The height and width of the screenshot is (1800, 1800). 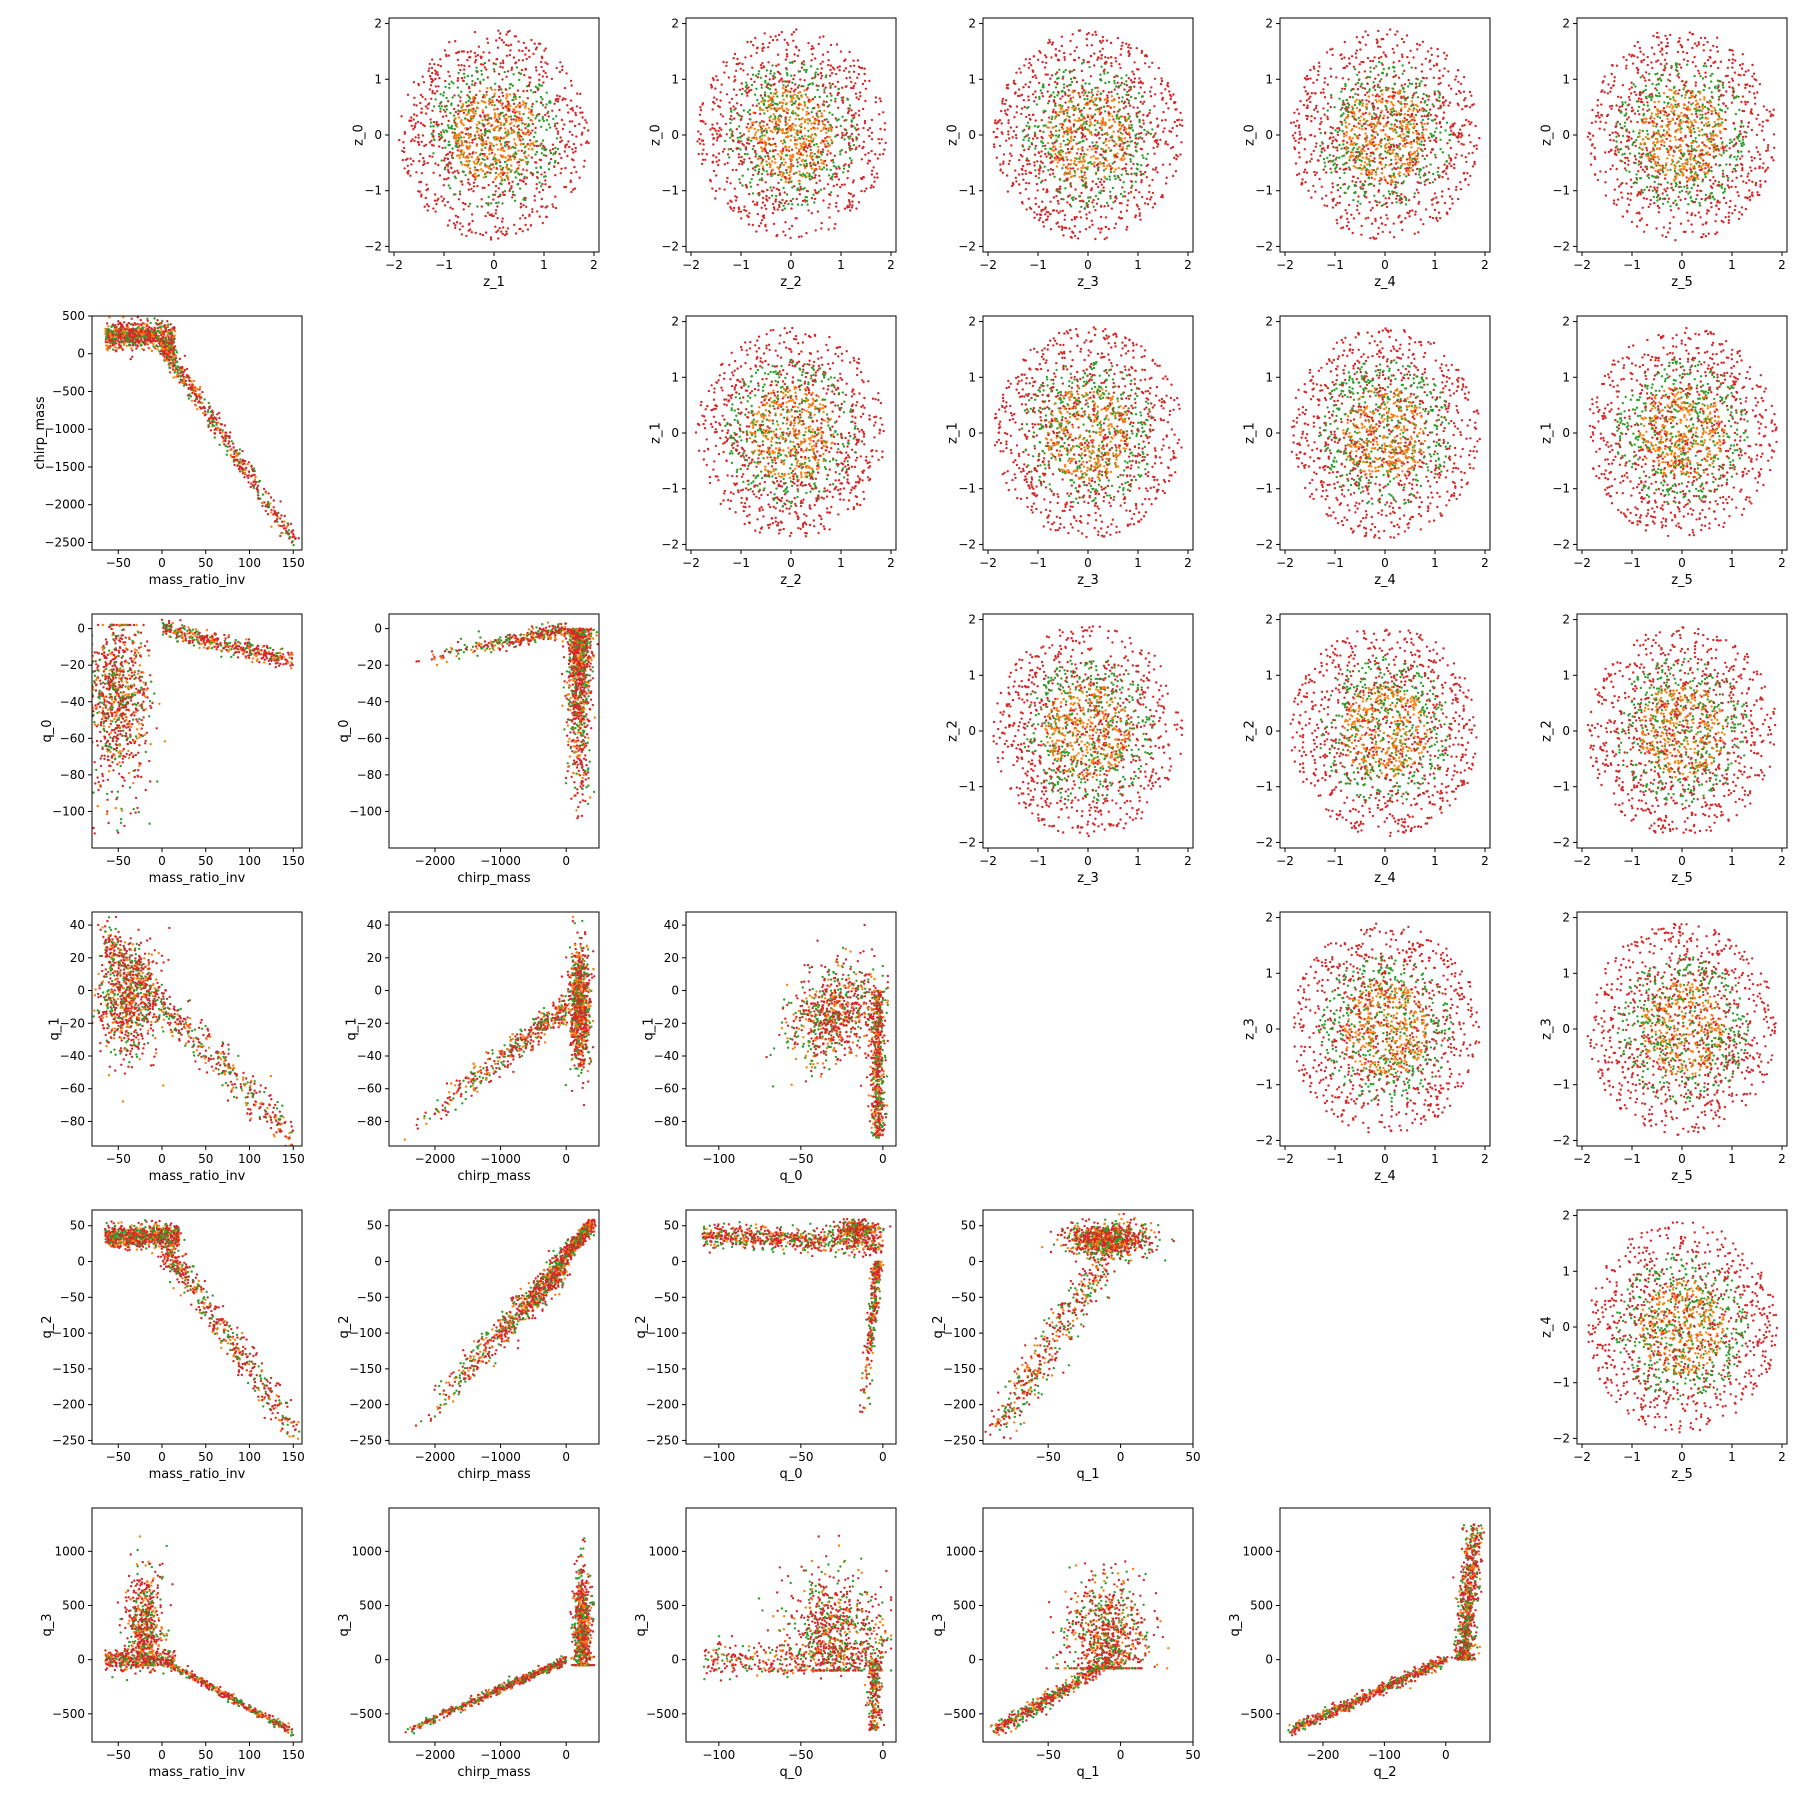 What do you see at coordinates (378, 135) in the screenshot?
I see `y-tick-label: 0` at bounding box center [378, 135].